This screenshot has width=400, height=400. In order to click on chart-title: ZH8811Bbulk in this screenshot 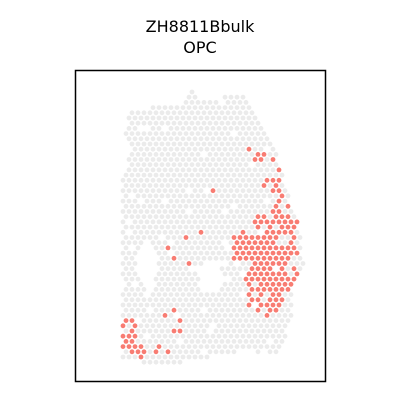, I will do `click(200, 26)`.